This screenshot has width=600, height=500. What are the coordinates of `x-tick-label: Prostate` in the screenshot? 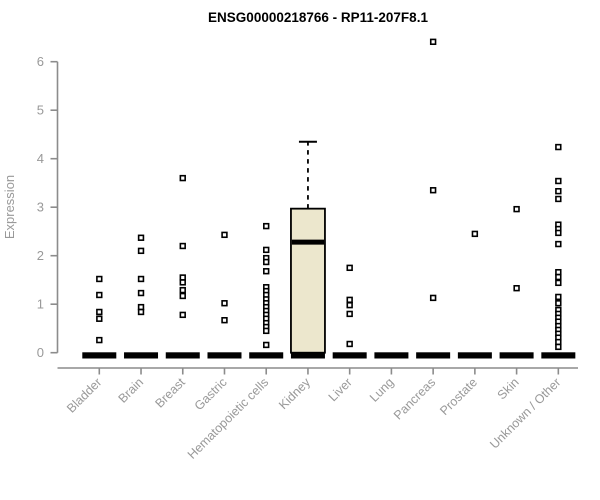 It's located at (458, 396).